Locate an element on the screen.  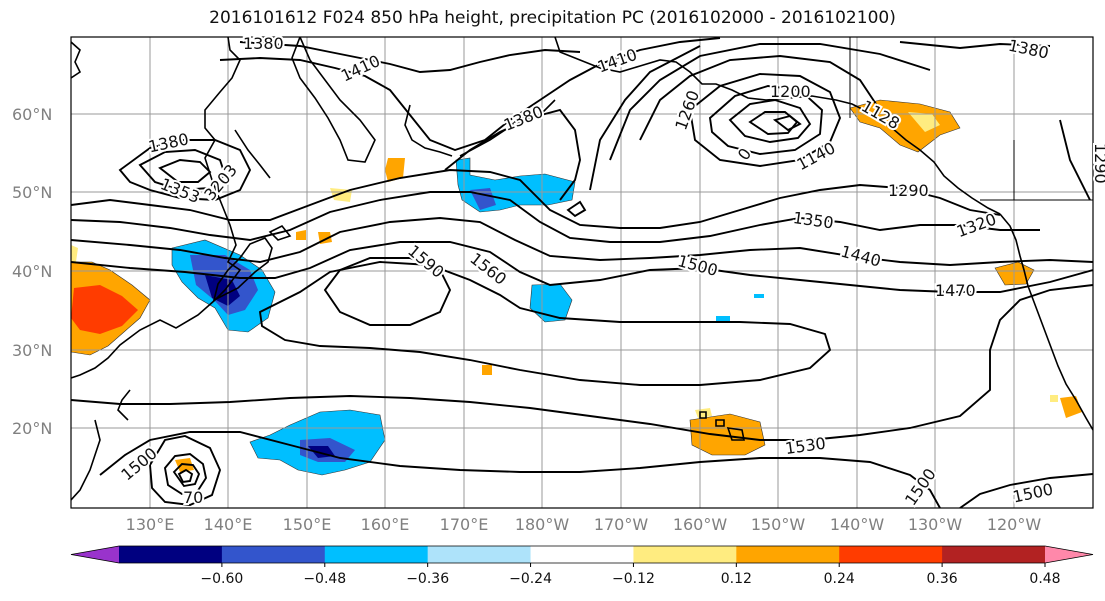
lon-label: 130°E is located at coordinates (150, 524).